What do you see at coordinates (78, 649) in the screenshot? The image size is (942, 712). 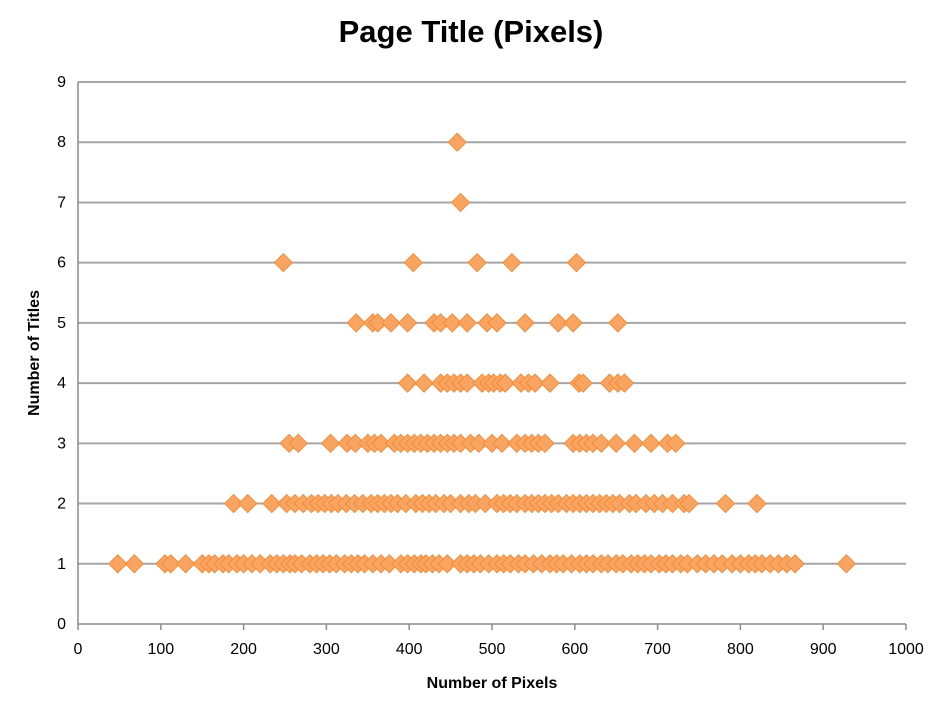 I see `x-tick-label: 0` at bounding box center [78, 649].